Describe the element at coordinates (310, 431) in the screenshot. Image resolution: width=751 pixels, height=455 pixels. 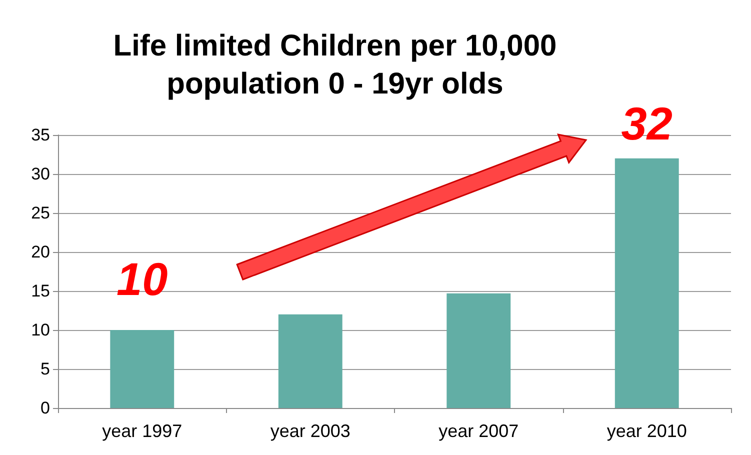
I see `x-tick-label: year 2003` at that location.